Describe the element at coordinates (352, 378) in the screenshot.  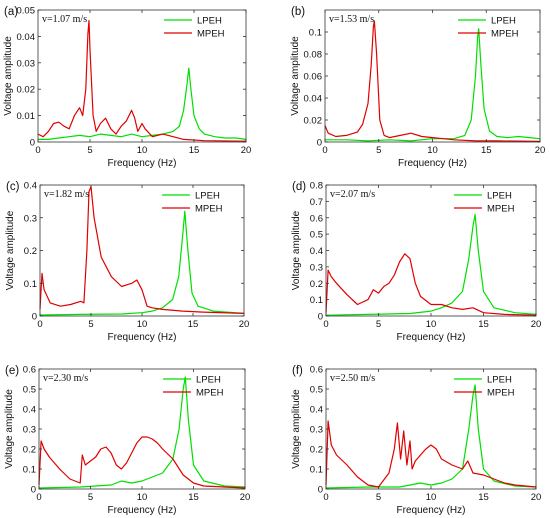
I see `velocity-annotation: v=2.50 m/s` at that location.